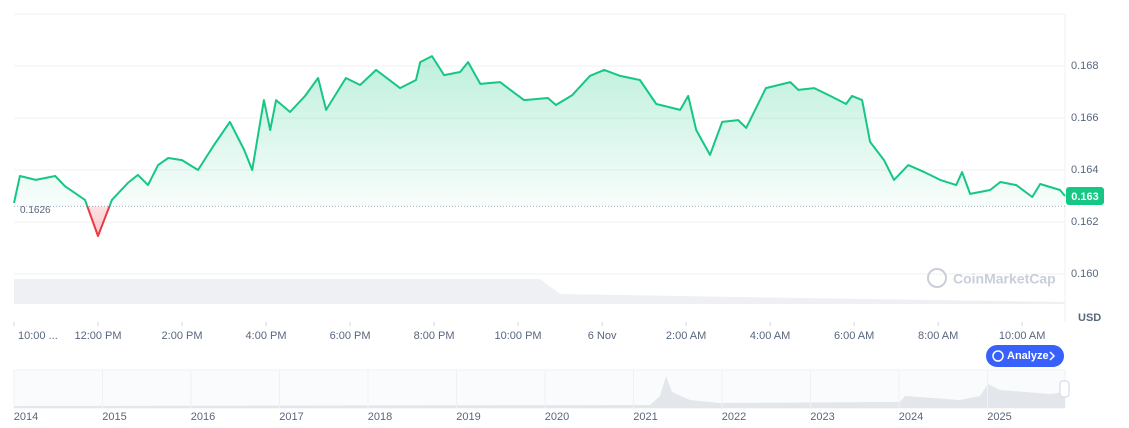  What do you see at coordinates (911, 417) in the screenshot?
I see `navigator-label: 2024` at bounding box center [911, 417].